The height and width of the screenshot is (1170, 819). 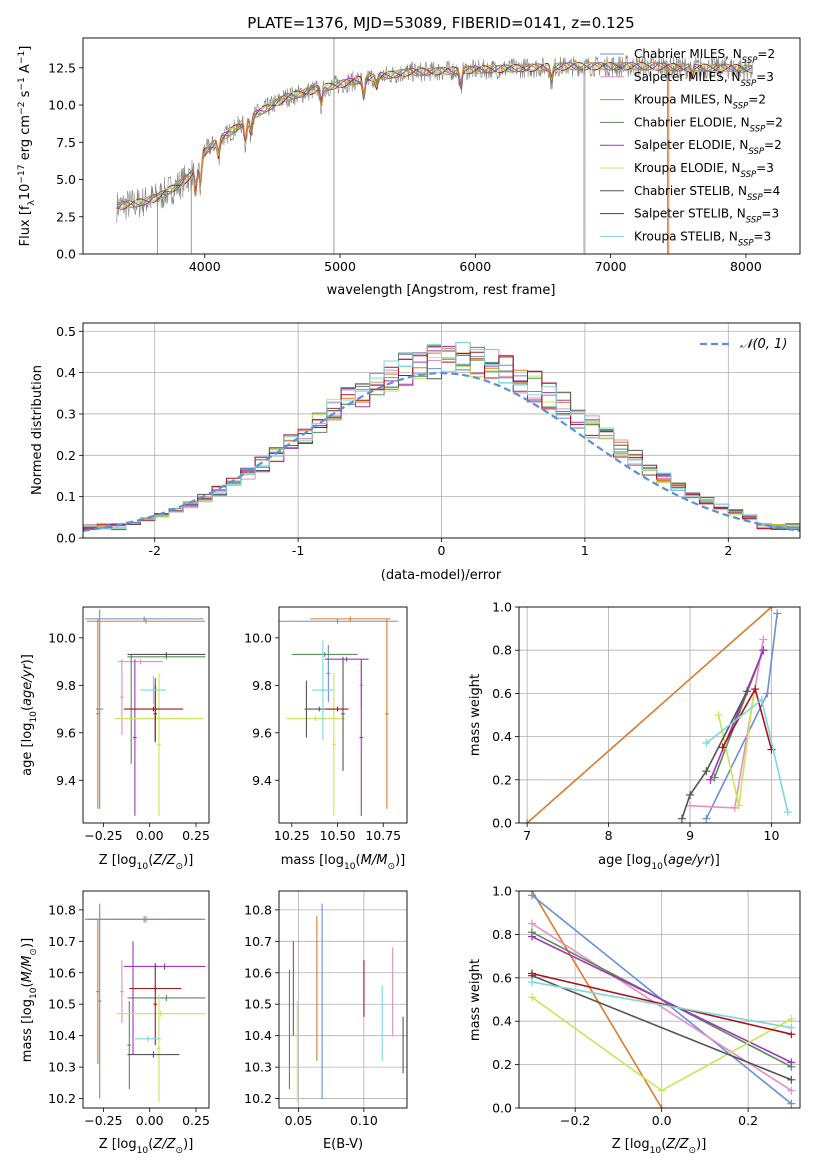 What do you see at coordinates (502, 650) in the screenshot?
I see `y-tick-label: 0.8` at bounding box center [502, 650].